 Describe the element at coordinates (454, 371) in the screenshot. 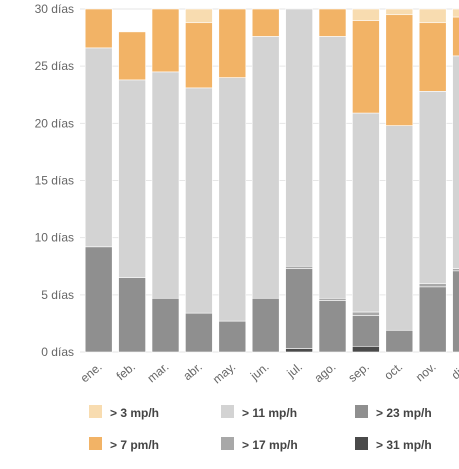

I see `x-tick-label: dic.` at that location.